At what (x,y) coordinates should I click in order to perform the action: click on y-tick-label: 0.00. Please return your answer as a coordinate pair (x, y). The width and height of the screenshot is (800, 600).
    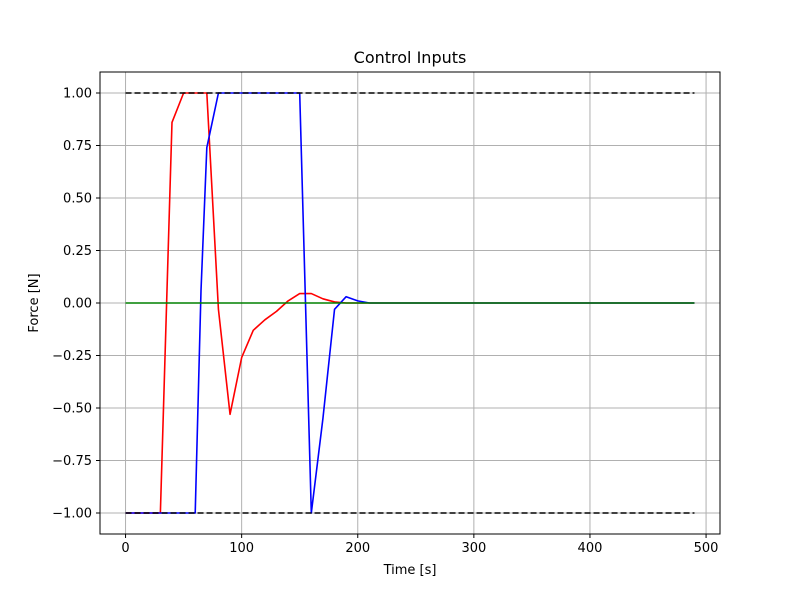
    Looking at the image, I should click on (77, 304).